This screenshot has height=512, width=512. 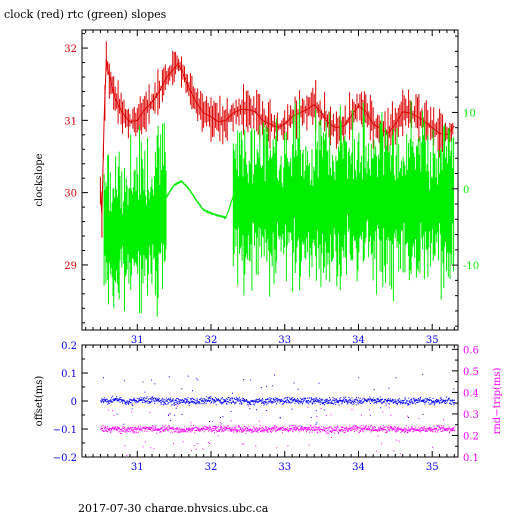 What do you see at coordinates (466, 190) in the screenshot?
I see `y2-tick-label: 0` at bounding box center [466, 190].